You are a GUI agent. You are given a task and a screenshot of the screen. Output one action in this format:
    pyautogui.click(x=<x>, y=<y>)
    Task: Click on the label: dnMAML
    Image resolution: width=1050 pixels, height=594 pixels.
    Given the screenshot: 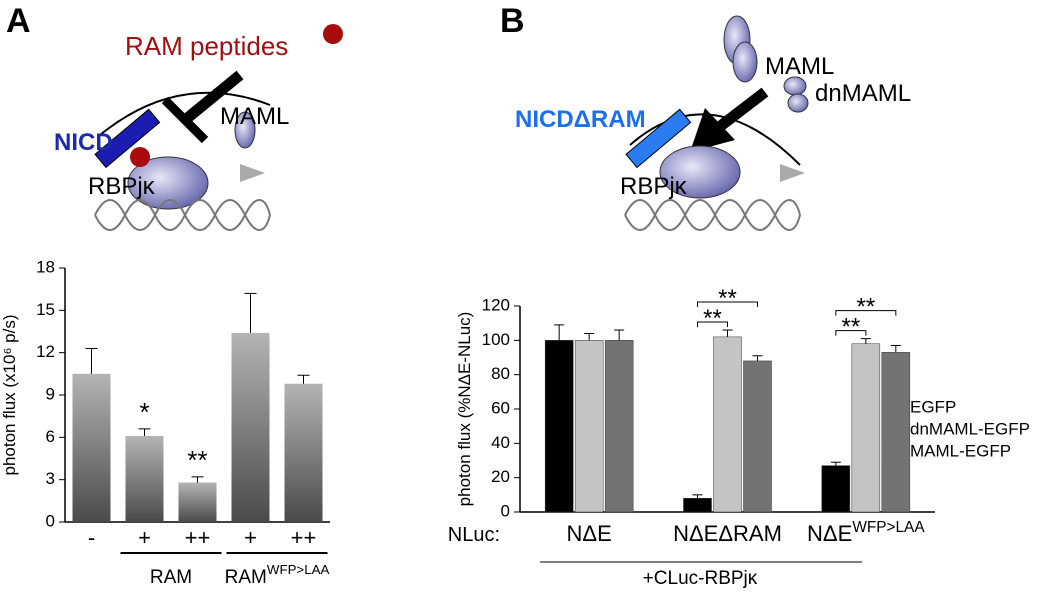 What is the action you would take?
    pyautogui.click(x=863, y=93)
    